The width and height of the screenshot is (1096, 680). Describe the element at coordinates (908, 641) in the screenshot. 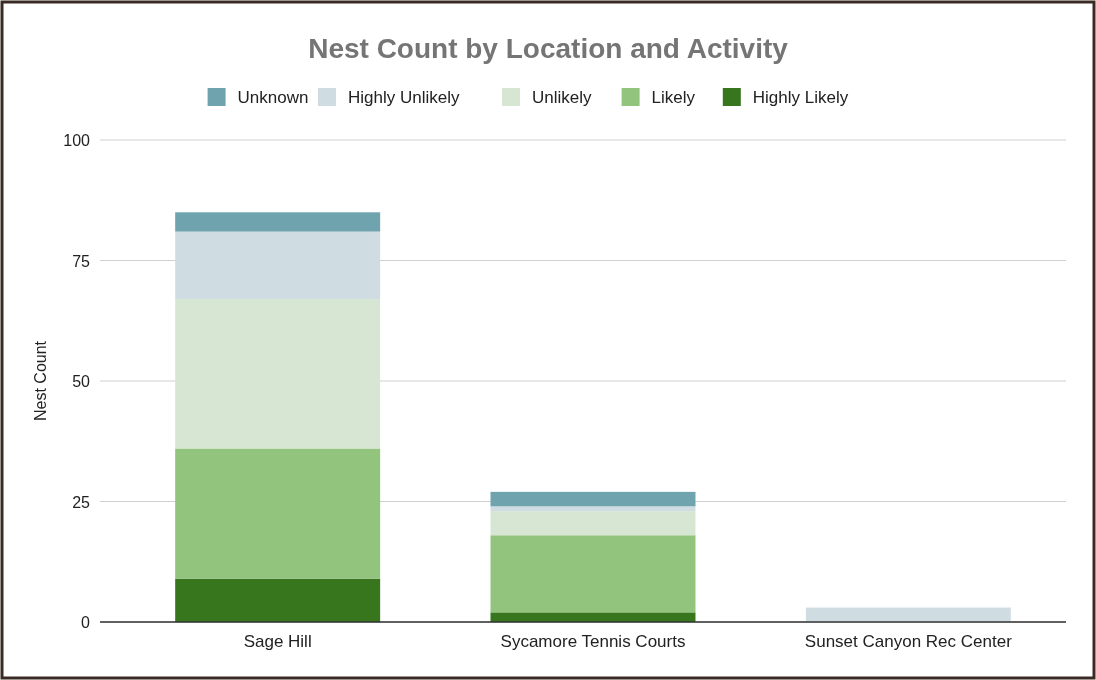

I see `x-tick-label: Sunset Canyon Rec Center` at that location.